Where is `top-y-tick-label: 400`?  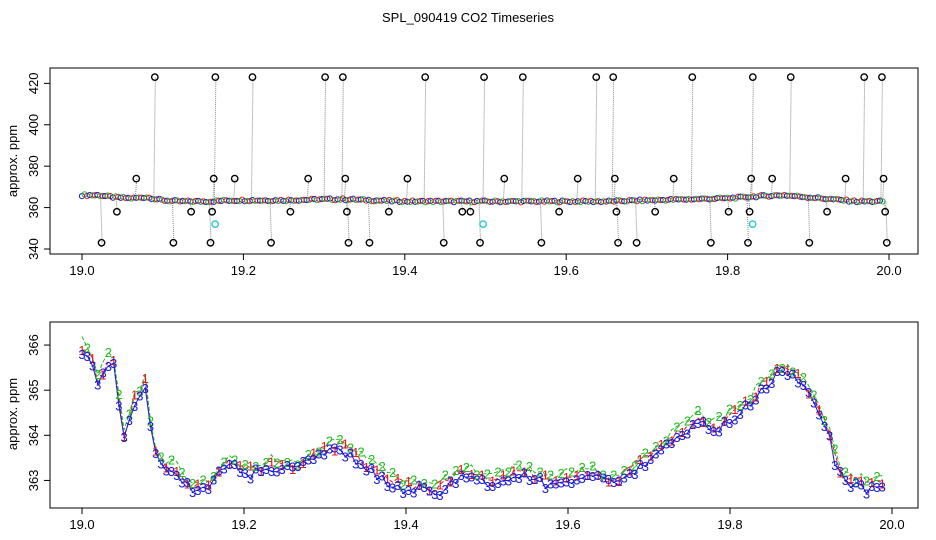 top-y-tick-label: 400 is located at coordinates (33, 125).